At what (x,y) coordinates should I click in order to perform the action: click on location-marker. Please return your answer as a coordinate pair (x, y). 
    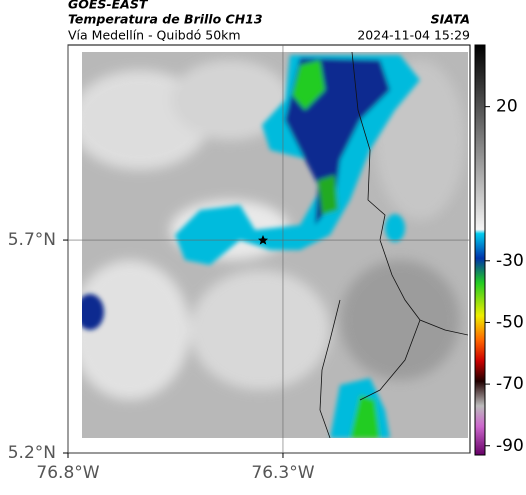
    Looking at the image, I should click on (263, 240).